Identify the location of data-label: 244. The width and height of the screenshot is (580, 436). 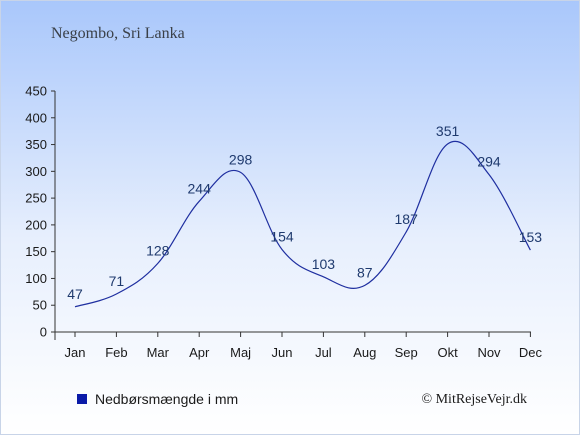
(200, 188).